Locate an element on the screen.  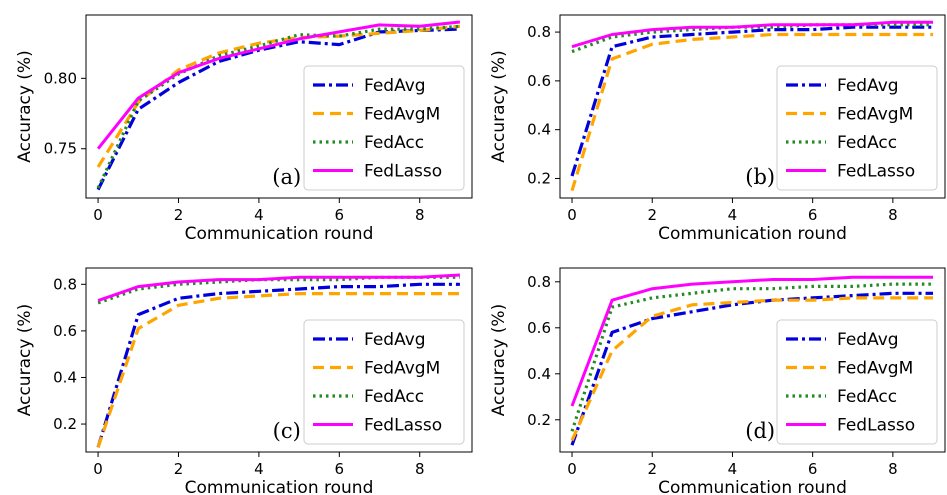
y-tick-label: 0.75 is located at coordinates (60, 149).